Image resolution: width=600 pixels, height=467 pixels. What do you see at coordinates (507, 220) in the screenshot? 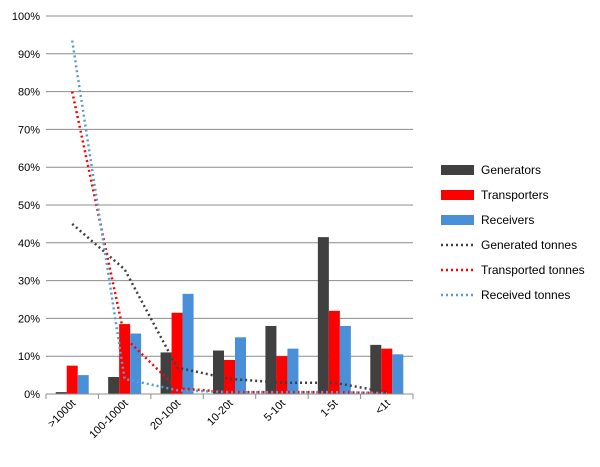
I see `legend-label: Receivers` at bounding box center [507, 220].